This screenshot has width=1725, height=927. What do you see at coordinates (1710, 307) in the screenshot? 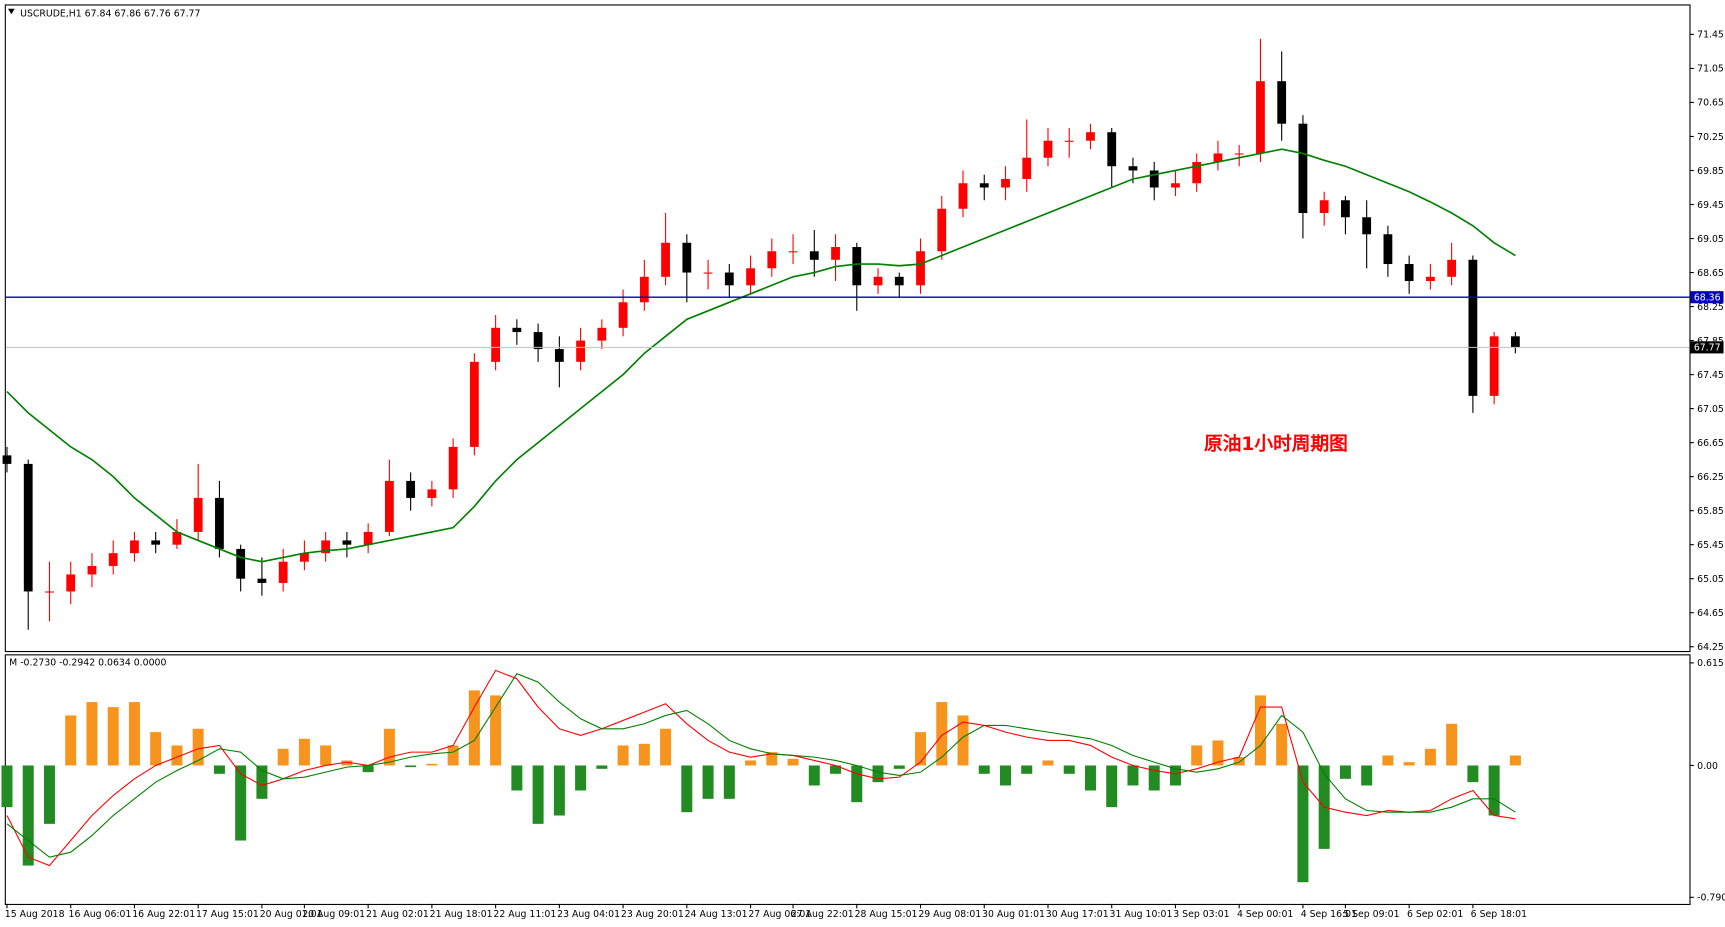
I see `y-tick-label: 68.25` at bounding box center [1710, 307].